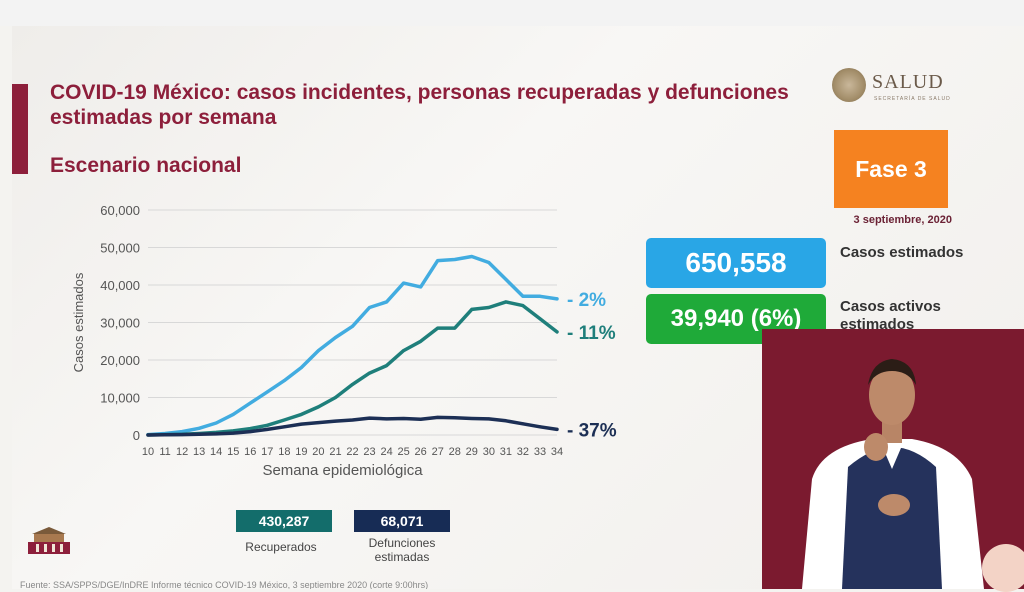 This screenshot has width=1024, height=592. Describe the element at coordinates (301, 452) in the screenshot. I see `x-tick-label: 19` at that location.